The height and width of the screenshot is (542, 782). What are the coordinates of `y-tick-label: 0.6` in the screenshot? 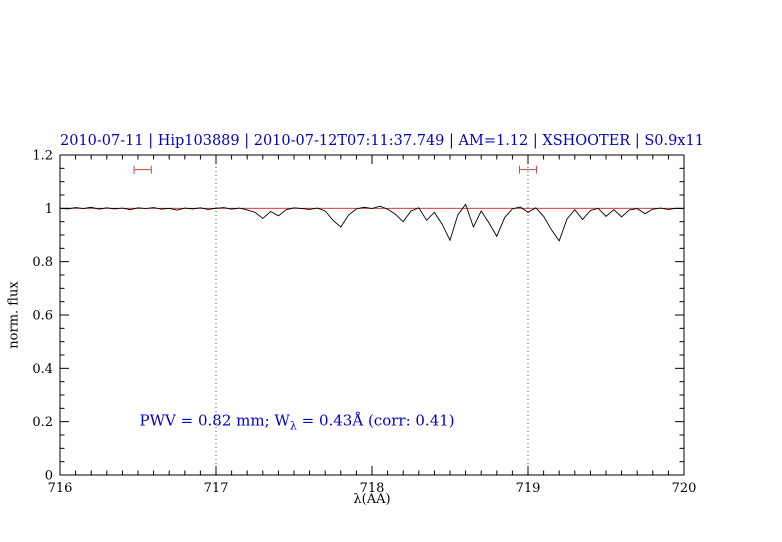 It's located at (42, 316).